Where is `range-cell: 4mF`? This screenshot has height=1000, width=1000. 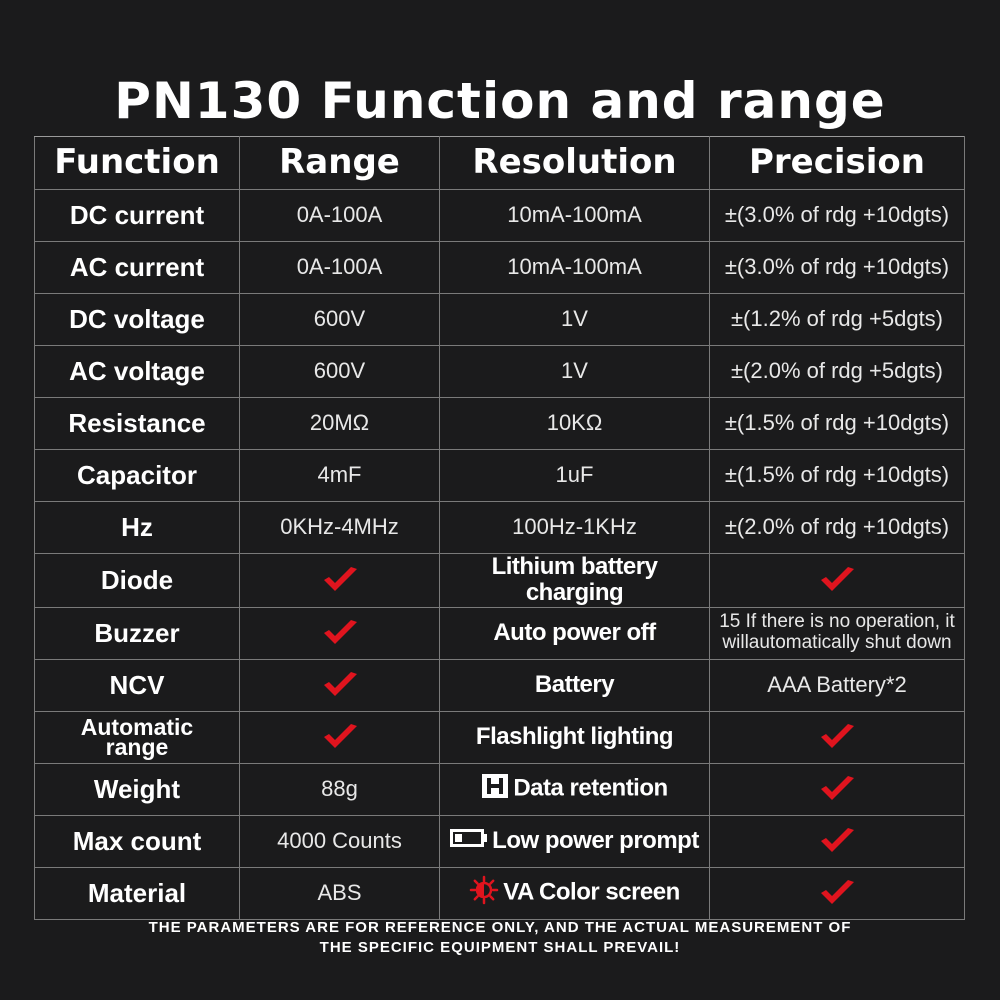 range-cell: 4mF is located at coordinates (339, 475).